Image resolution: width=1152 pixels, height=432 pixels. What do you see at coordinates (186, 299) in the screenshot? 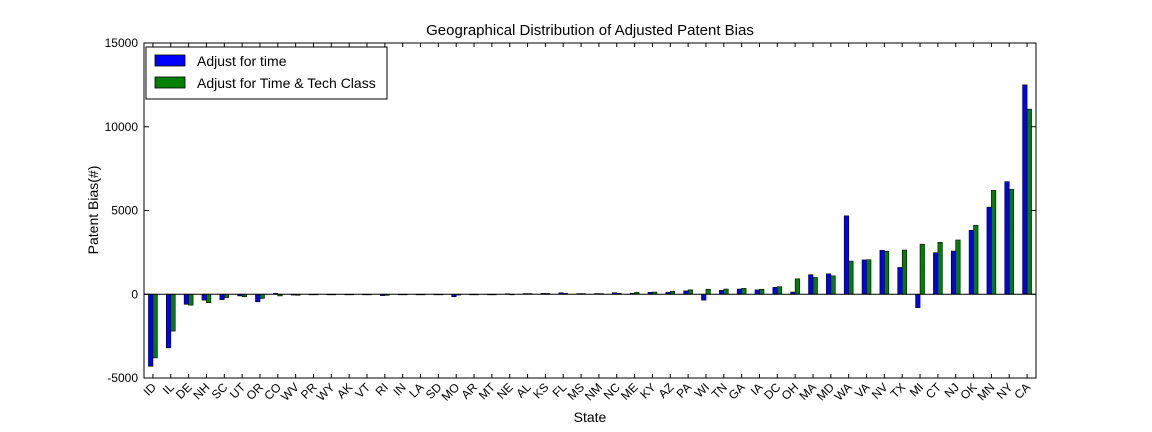
I see `bar-time-de` at bounding box center [186, 299].